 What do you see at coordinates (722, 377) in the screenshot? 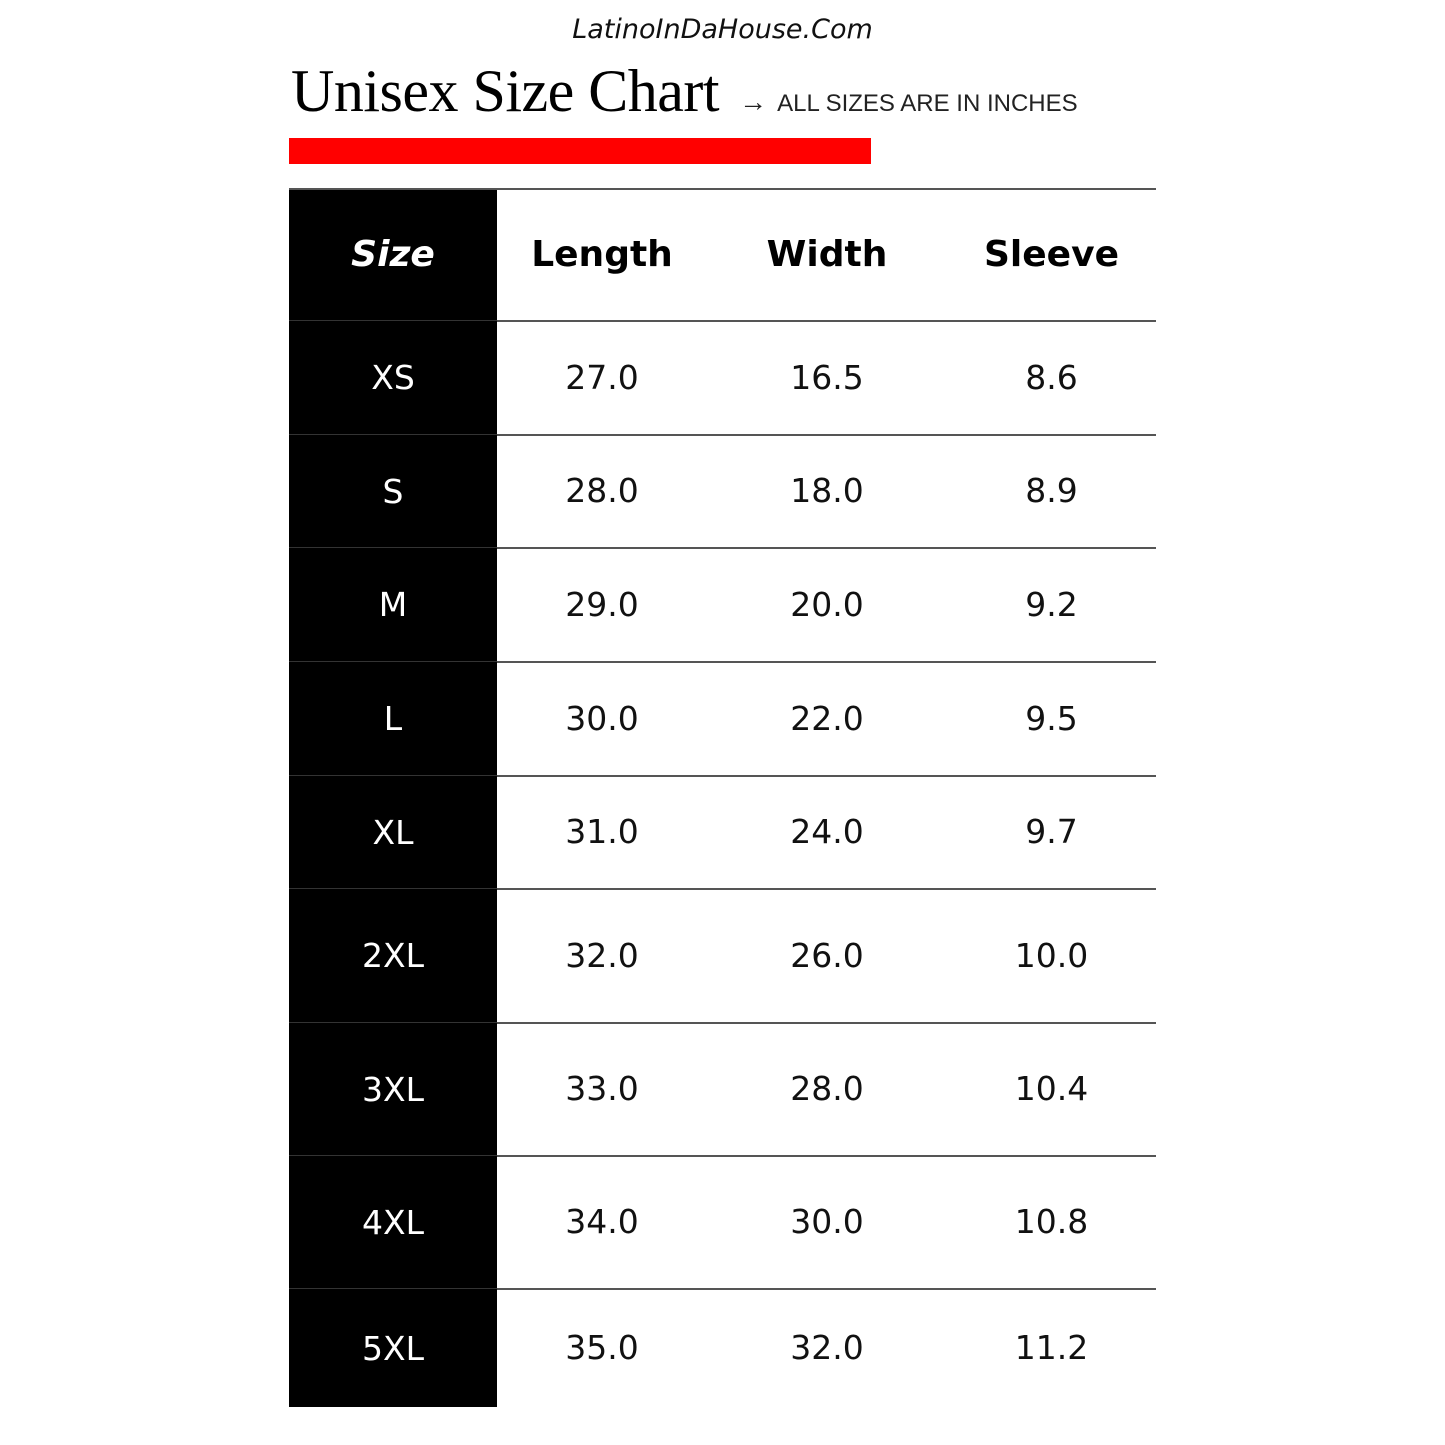
I see `table-row: XS 27.0 16.5 8.6` at bounding box center [722, 377].